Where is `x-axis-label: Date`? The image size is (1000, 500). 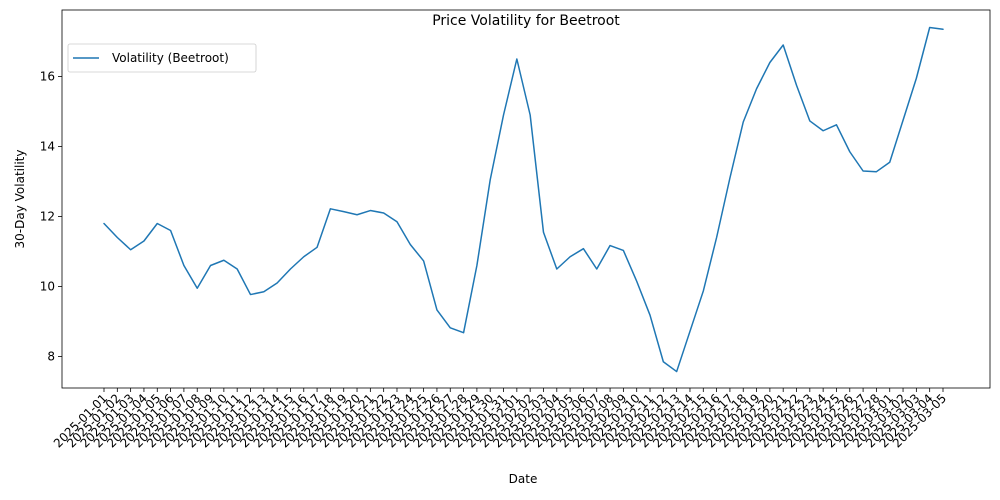 x-axis-label: Date is located at coordinates (523, 479).